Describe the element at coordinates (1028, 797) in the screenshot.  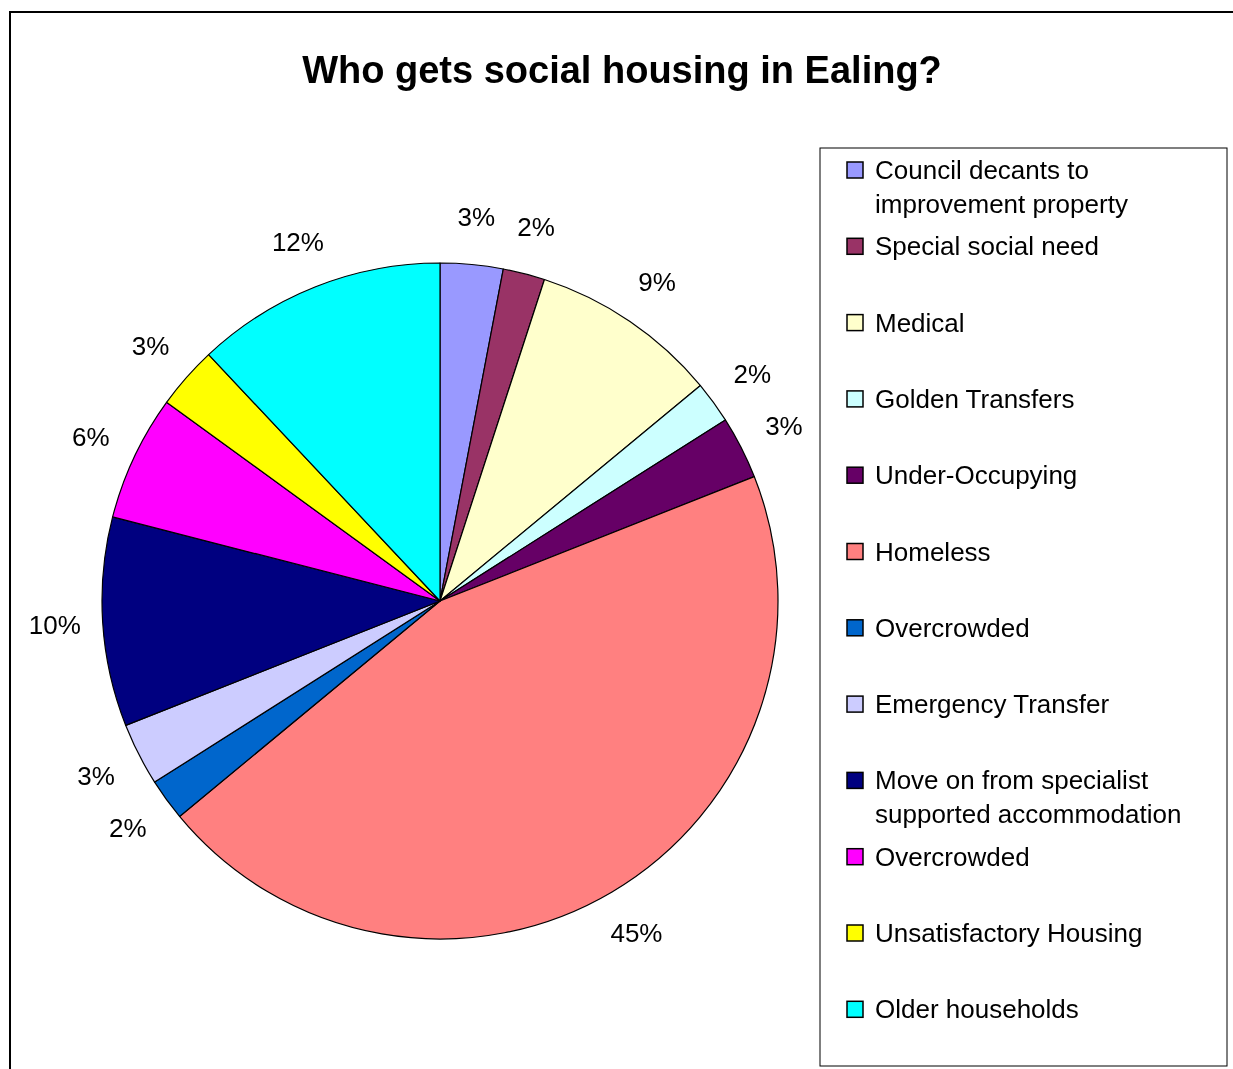
I see `legend-label: Move on from specialist supported accommodation` at that location.